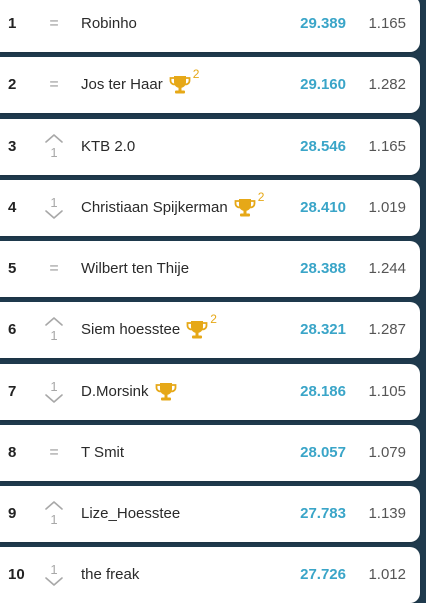 Image resolution: width=426 pixels, height=603 pixels. Describe the element at coordinates (387, 84) in the screenshot. I see `average-score: 1.282` at that location.